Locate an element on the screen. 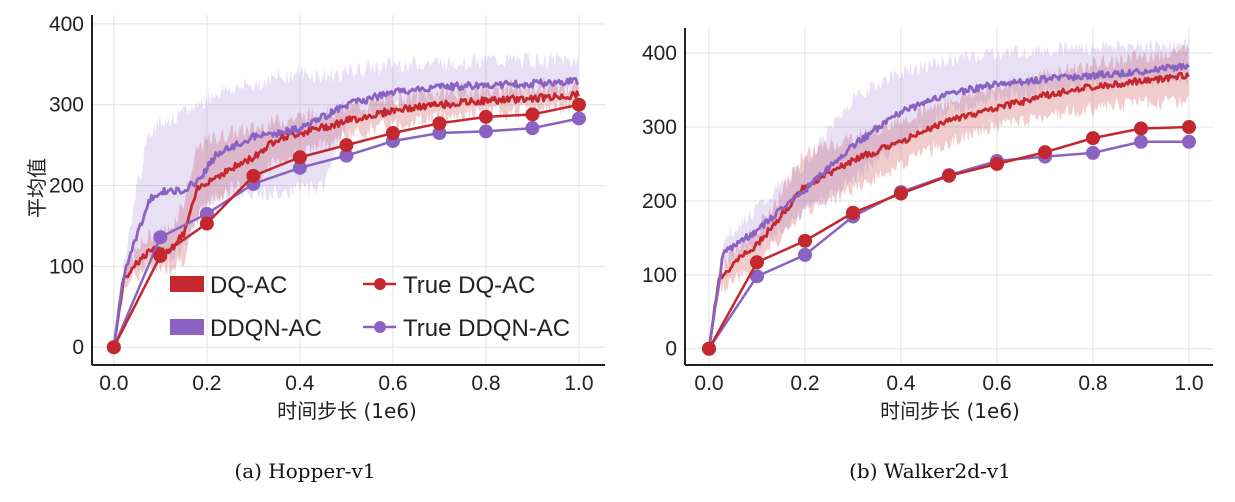  y-axis-label: 平均值 is located at coordinates (37, 188).